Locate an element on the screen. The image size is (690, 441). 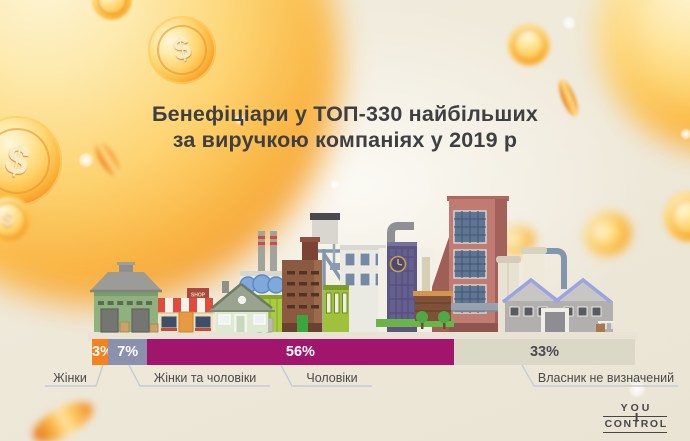
exhaust-pipe is located at coordinates (400, 235).